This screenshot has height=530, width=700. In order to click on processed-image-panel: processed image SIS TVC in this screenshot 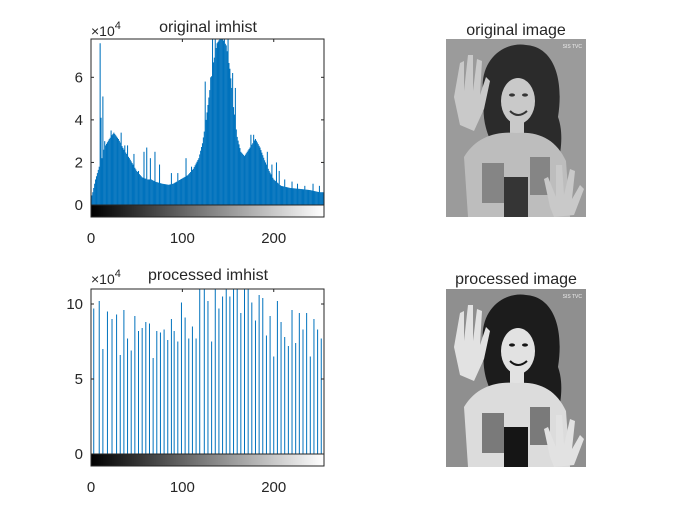, I will do `click(516, 369)`.